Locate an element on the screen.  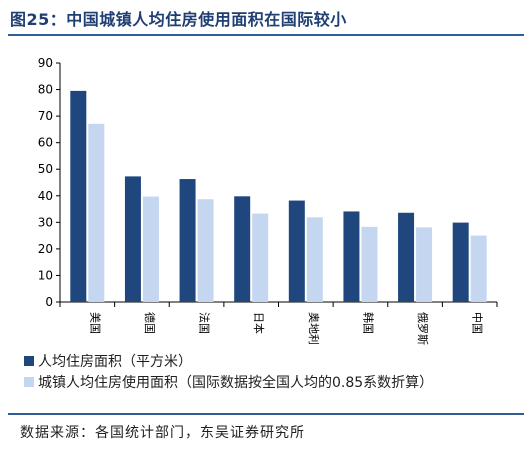
y-tick-label: 80 is located at coordinates (45, 90).